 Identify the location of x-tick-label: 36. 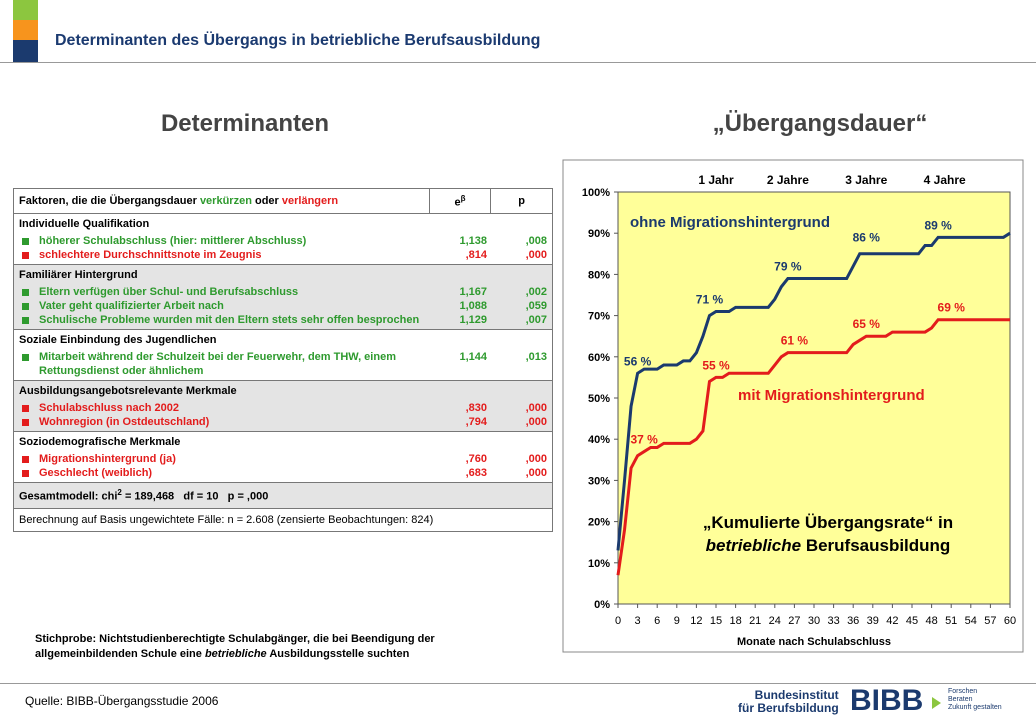
(853, 621).